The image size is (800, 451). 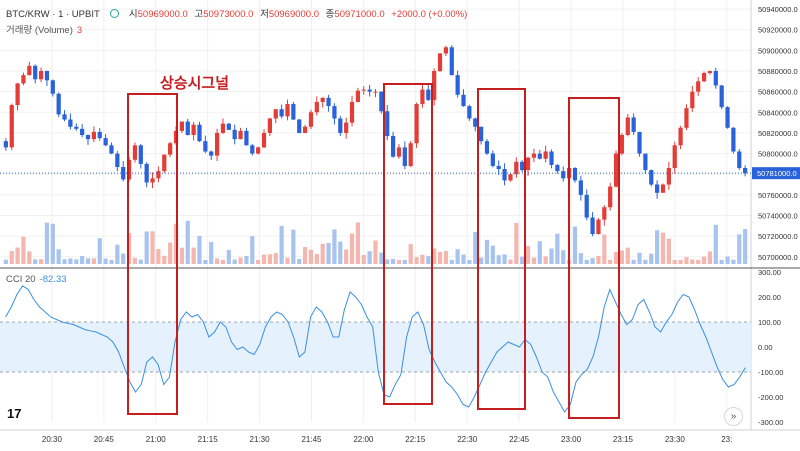 What do you see at coordinates (36, 279) in the screenshot?
I see `cci-legend: CCI 20 -82.33` at bounding box center [36, 279].